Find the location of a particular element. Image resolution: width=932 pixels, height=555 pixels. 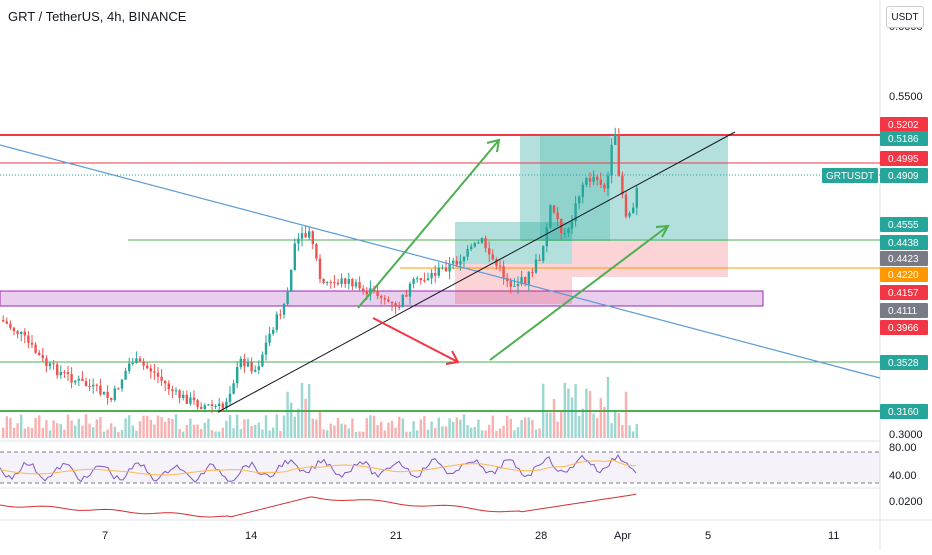

price-badge-label: 0.4555 is located at coordinates (903, 225).